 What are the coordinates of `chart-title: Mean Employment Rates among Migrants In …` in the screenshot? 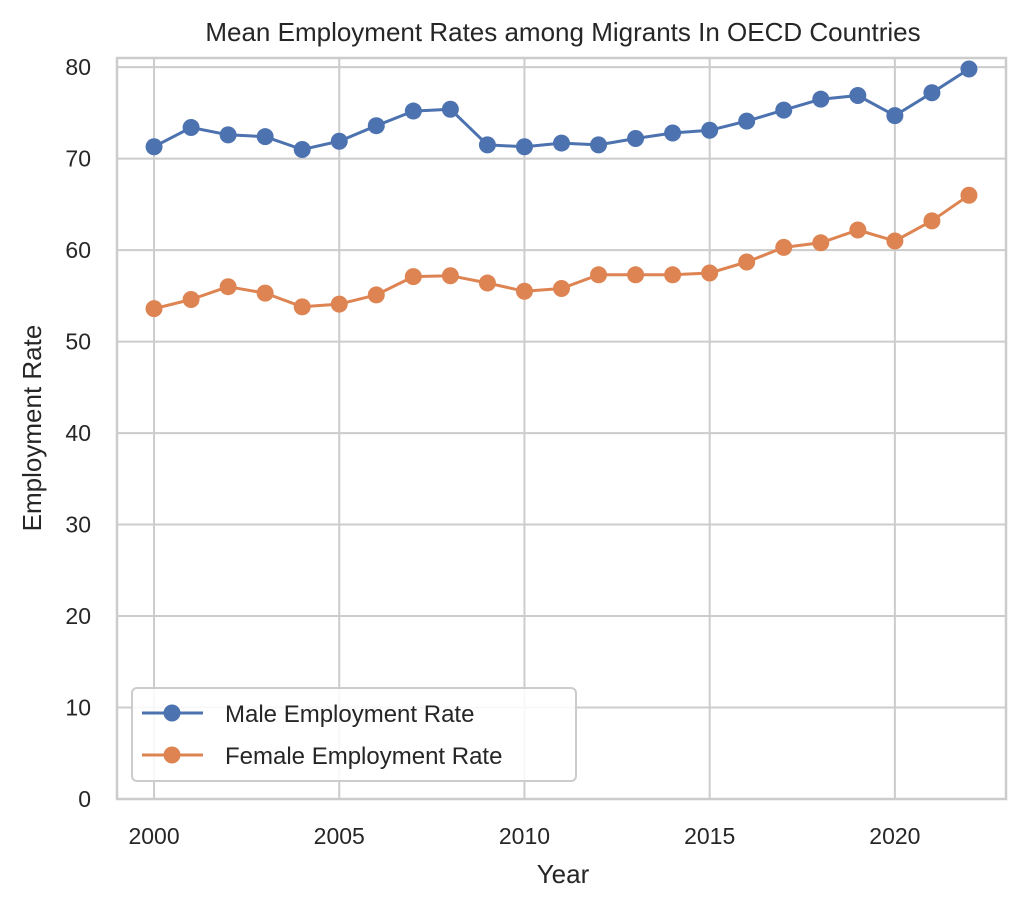 It's located at (562, 32).